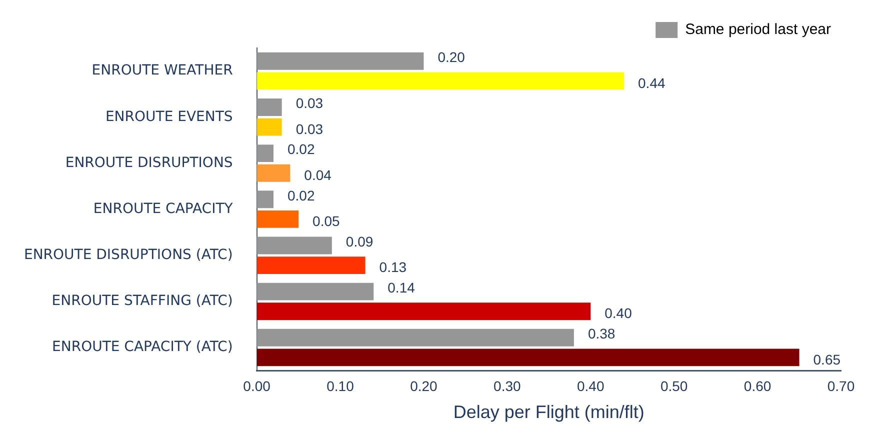 This screenshot has width=879, height=436. Describe the element at coordinates (674, 386) in the screenshot. I see `x-tick-label: 0.50` at that location.